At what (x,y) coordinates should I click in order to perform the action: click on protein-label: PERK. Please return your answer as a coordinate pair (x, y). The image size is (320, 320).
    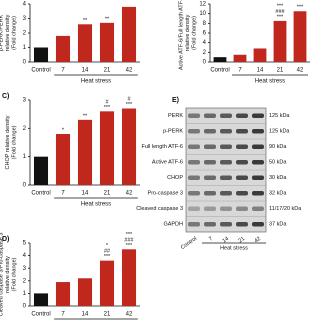
    Looking at the image, I should click on (175, 116).